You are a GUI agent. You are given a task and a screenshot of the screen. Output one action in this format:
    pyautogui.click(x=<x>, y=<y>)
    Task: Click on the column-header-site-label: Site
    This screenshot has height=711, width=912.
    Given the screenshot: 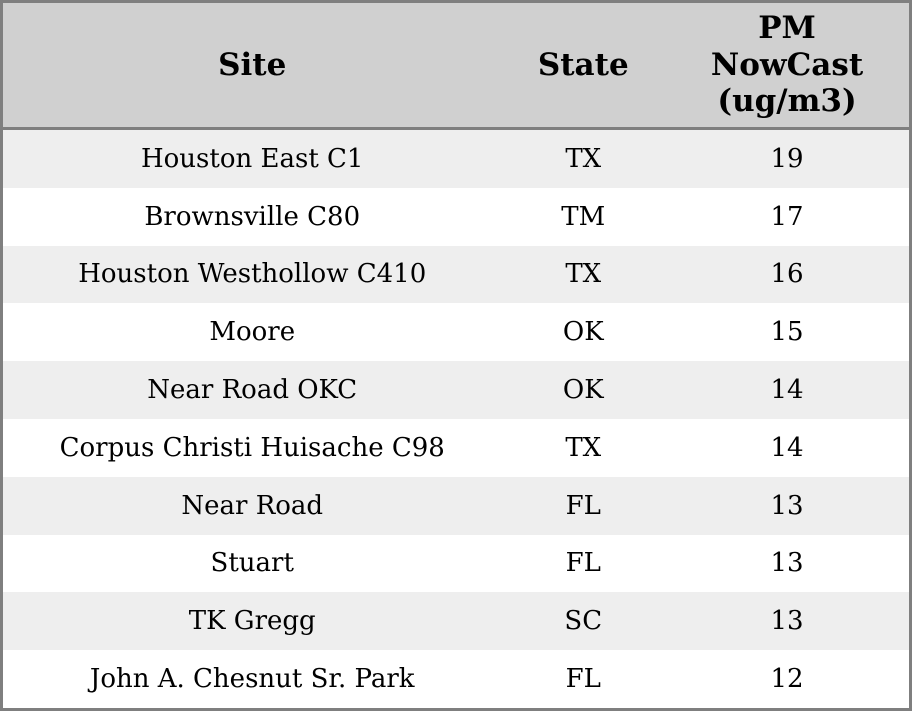 What is the action you would take?
    pyautogui.click(x=252, y=64)
    